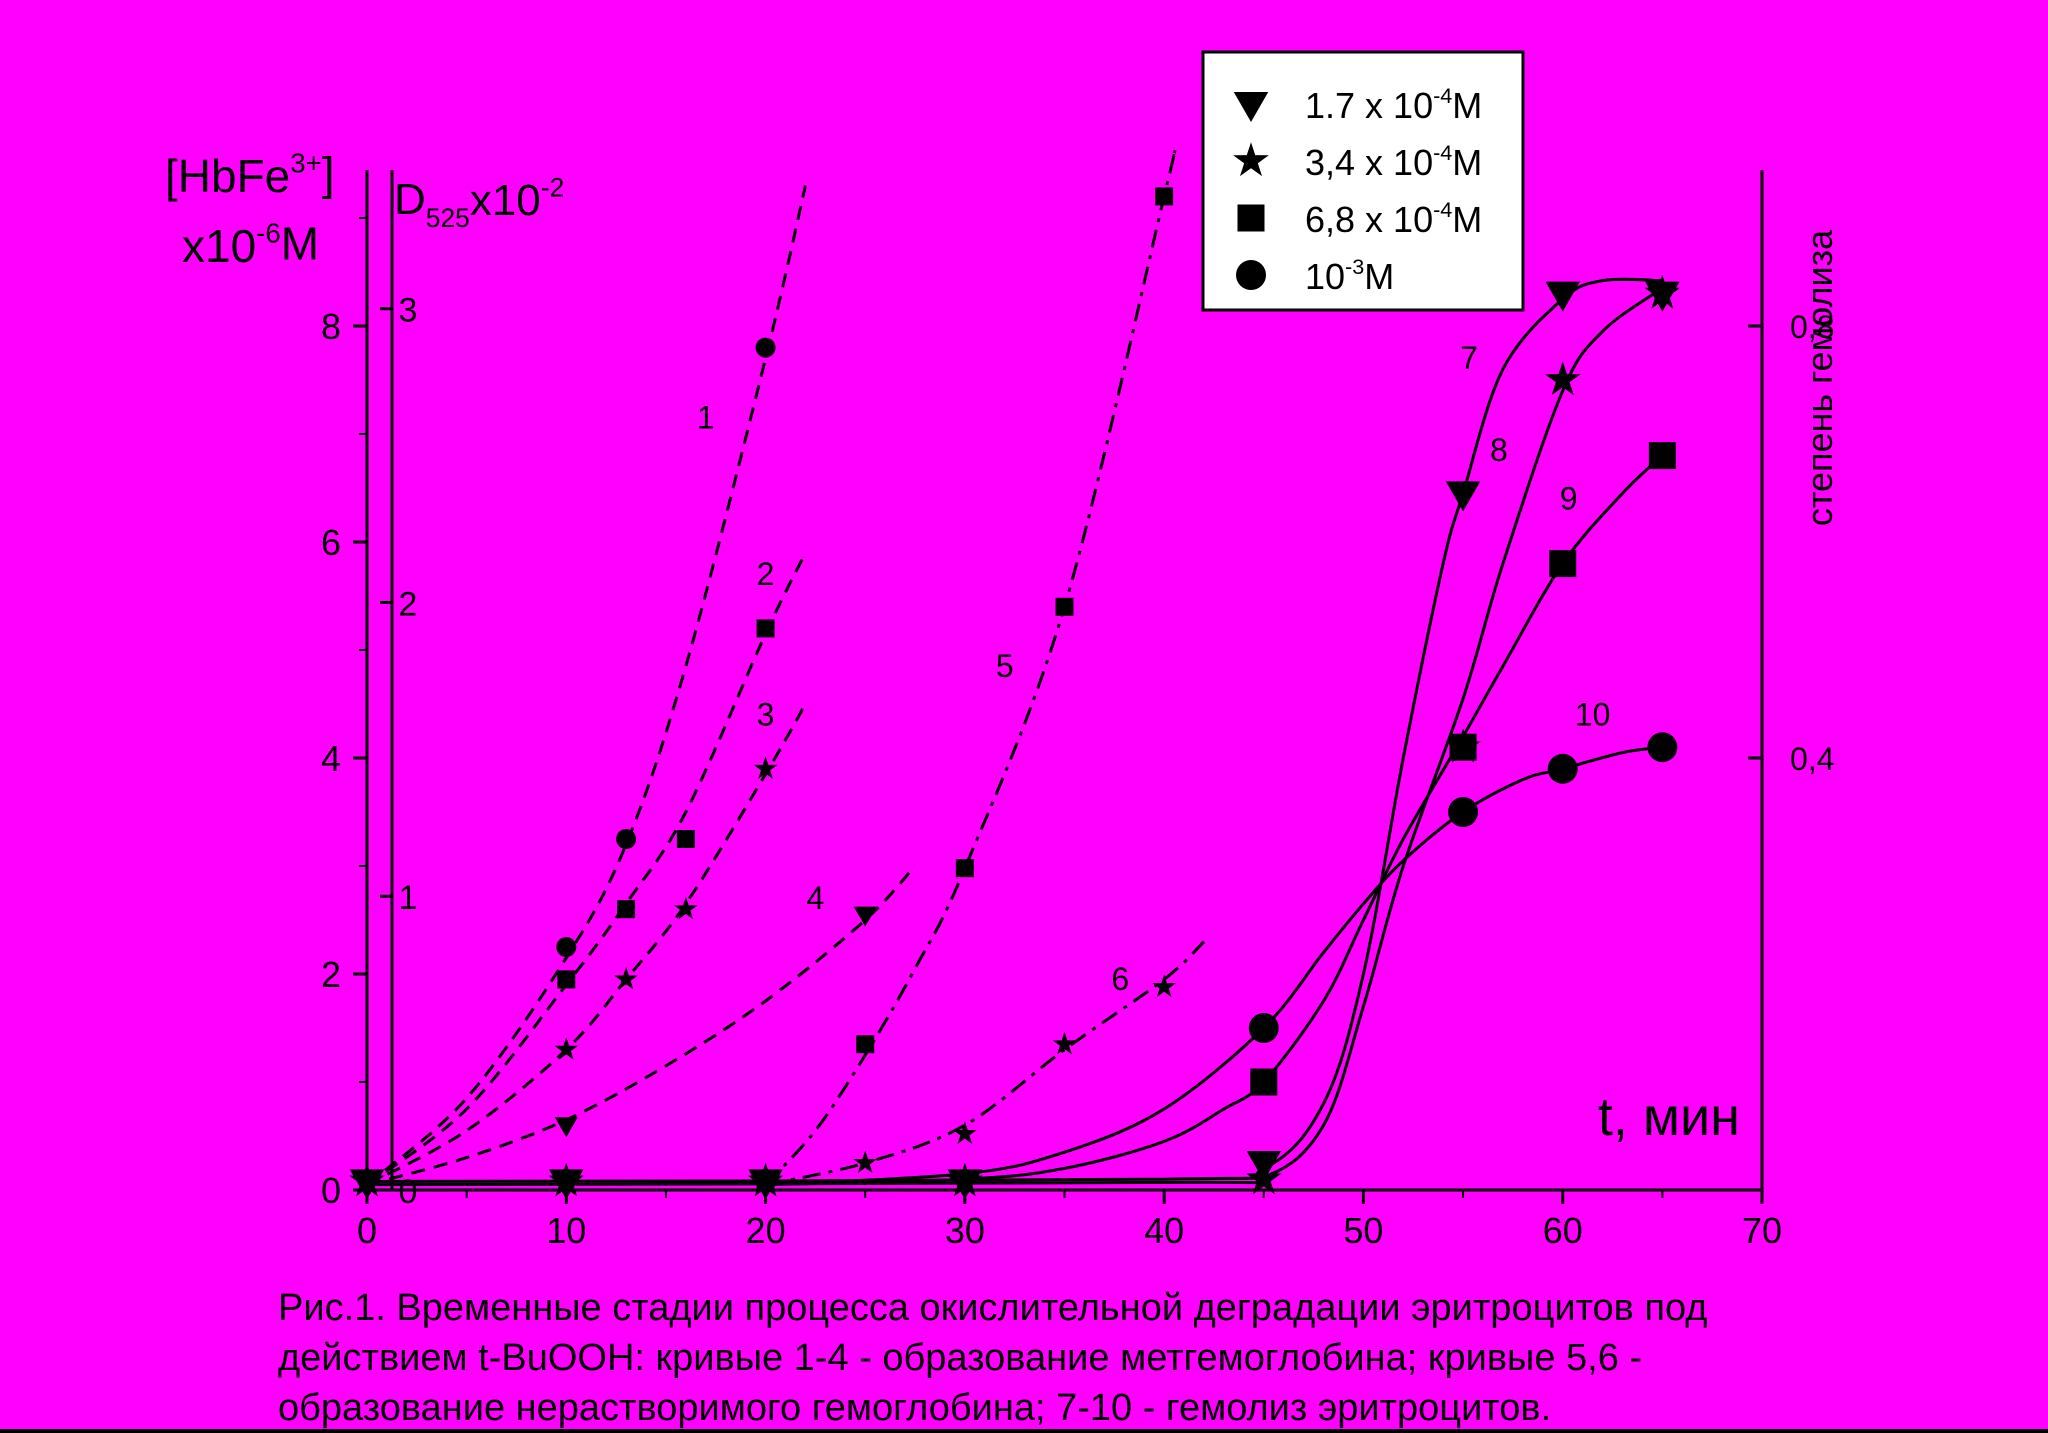  Describe the element at coordinates (331, 974) in the screenshot. I see `left-y-tick-label: 2` at that location.